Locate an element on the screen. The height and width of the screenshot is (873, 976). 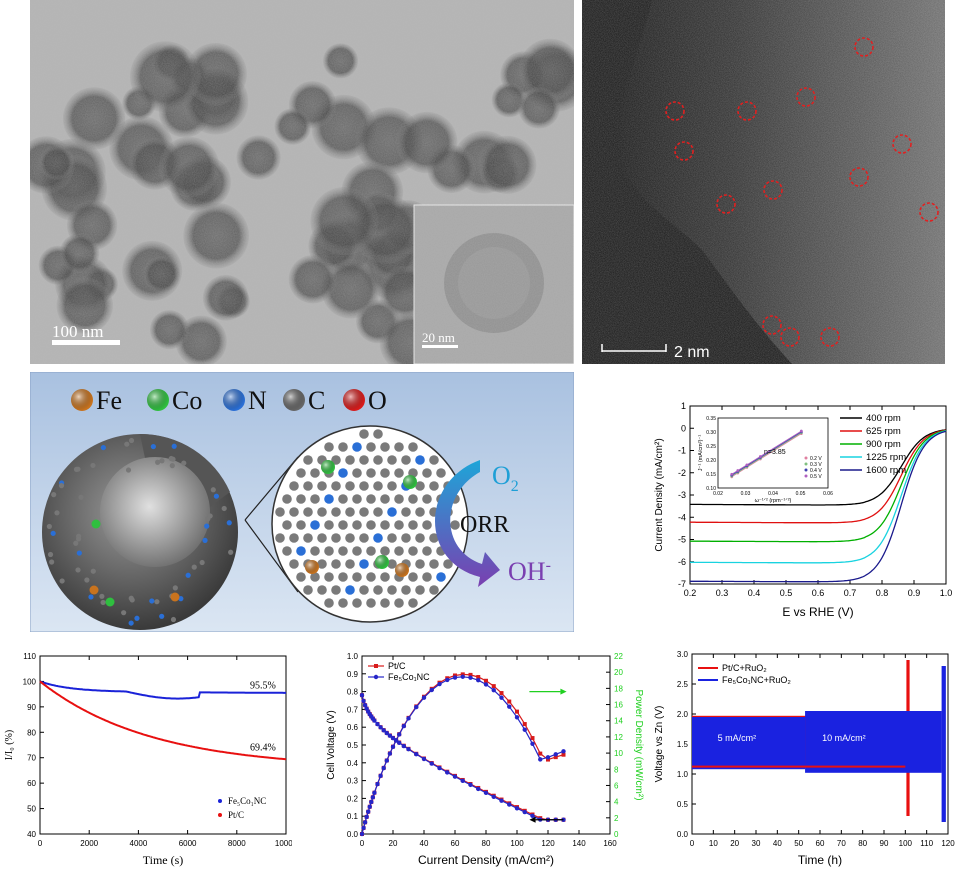
x-tick-label: 60 is located at coordinates (455, 843).